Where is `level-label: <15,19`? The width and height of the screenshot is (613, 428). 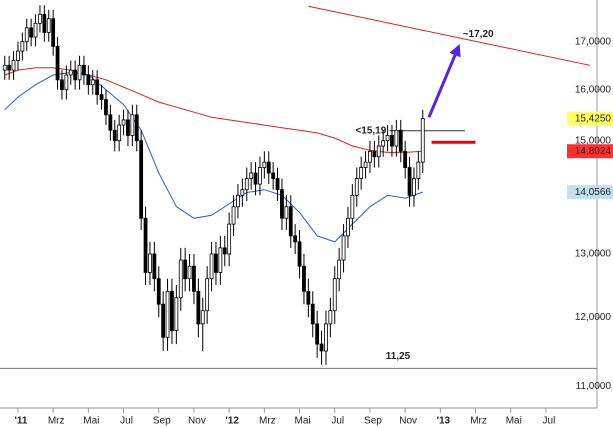 level-label: <15,19 is located at coordinates (370, 130).